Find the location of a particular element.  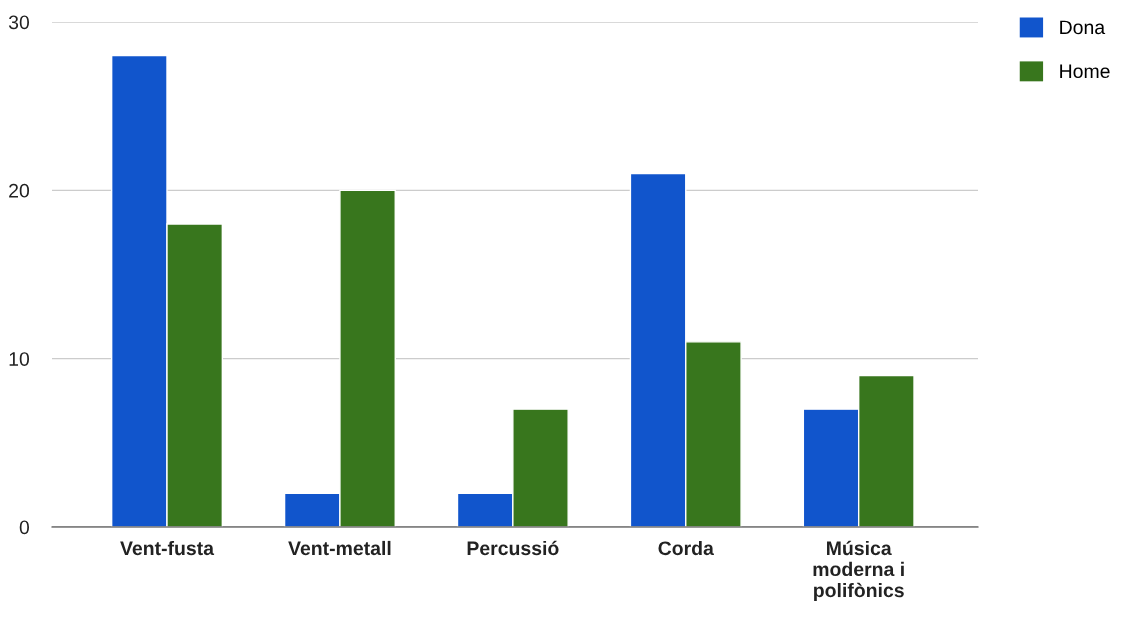

legend-label: Dona is located at coordinates (1083, 27).